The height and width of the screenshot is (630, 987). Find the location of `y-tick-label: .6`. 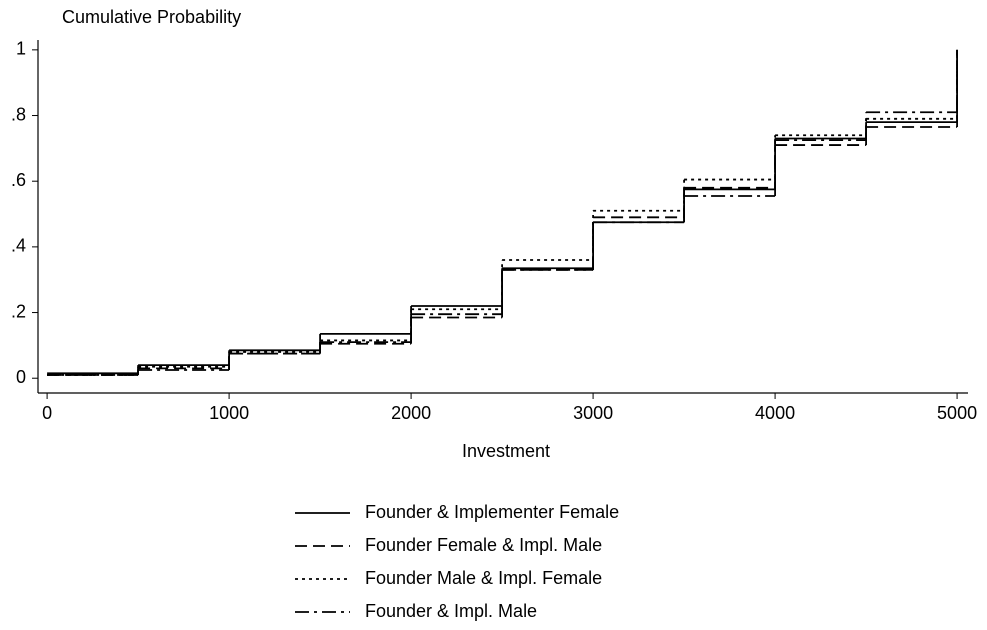

y-tick-label: .6 is located at coordinates (18, 180).